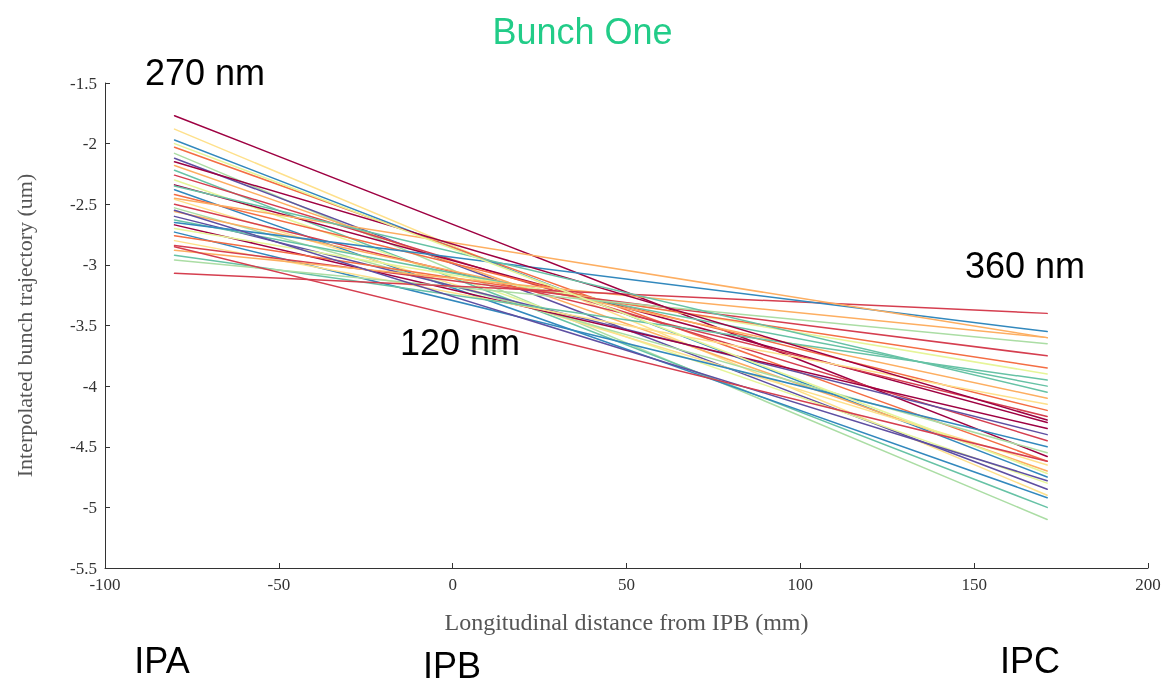 This screenshot has width=1165, height=685. Describe the element at coordinates (162, 660) in the screenshot. I see `text: IPA` at that location.